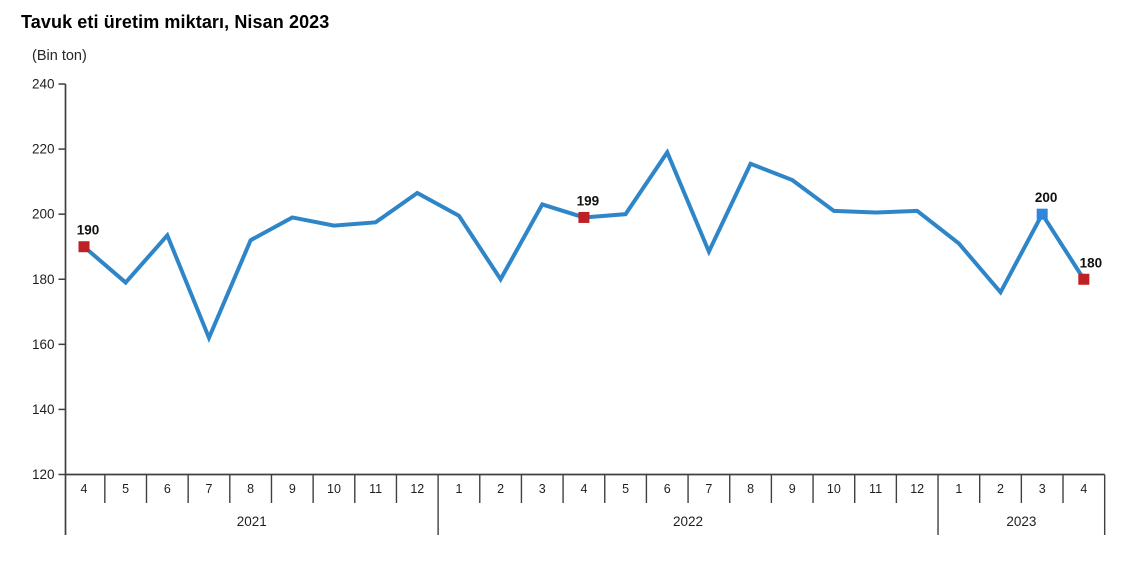 This screenshot has height=570, width=1140. Describe the element at coordinates (1046, 197) in the screenshot. I see `data-point-label: 200` at that location.